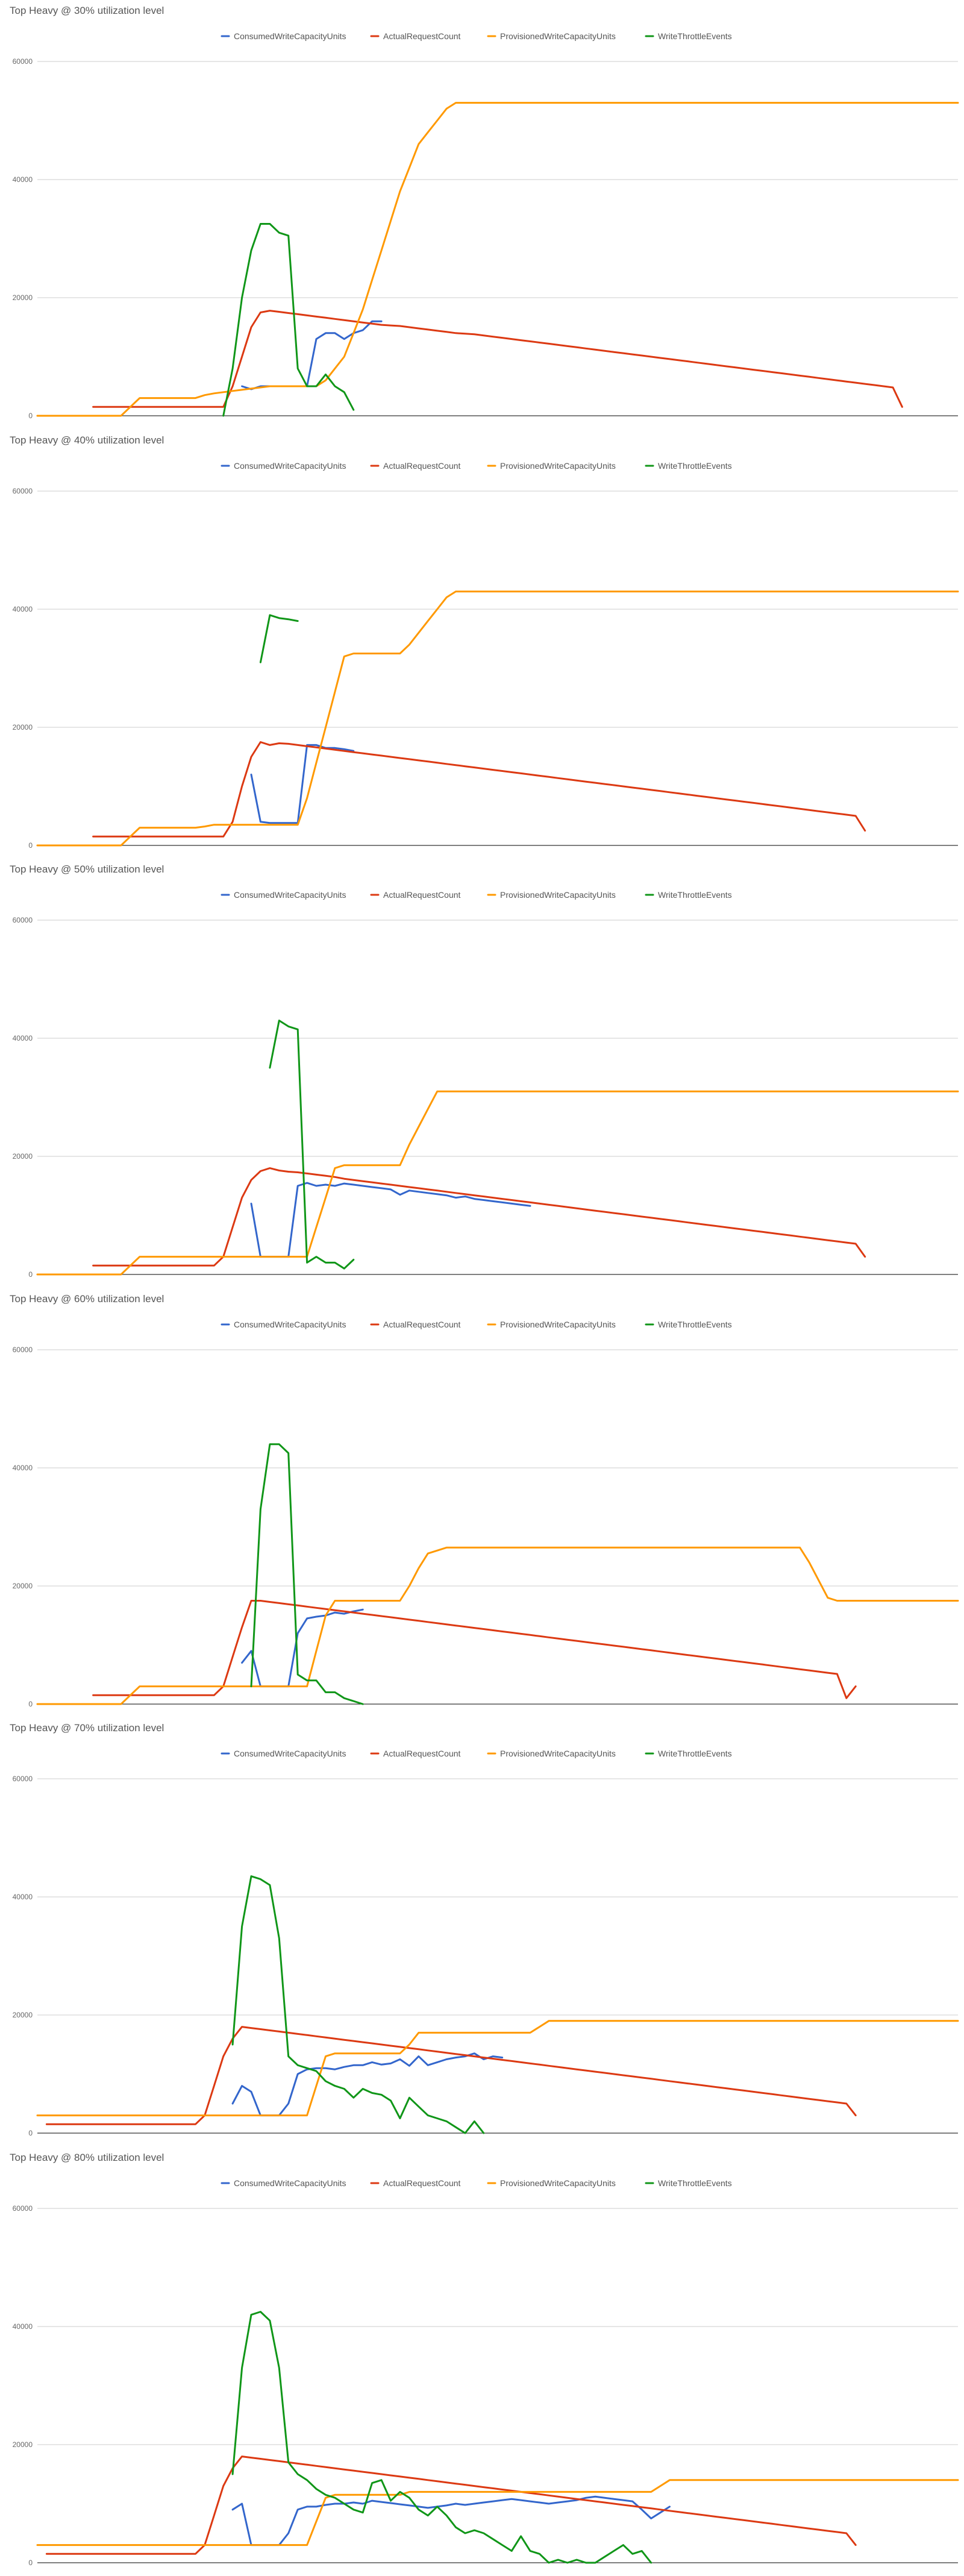 This screenshot has height=2576, width=964. Describe the element at coordinates (87, 10) in the screenshot. I see `chart-title: Top Heavy @ 30% utilization level` at that location.